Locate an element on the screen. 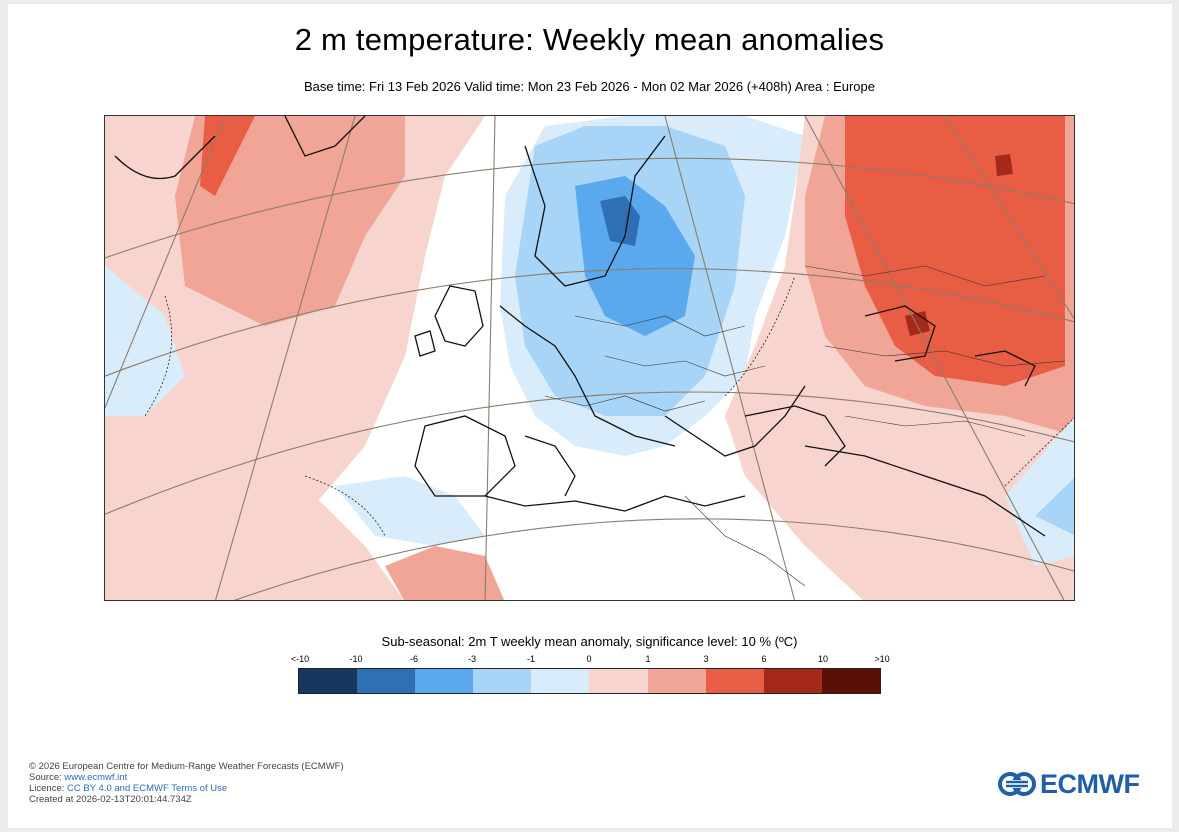 This screenshot has width=1179, height=832. legend-ticks: <-10 -10 -6 -3 -1 0 1 3 6 10 >10 is located at coordinates (590, 660).